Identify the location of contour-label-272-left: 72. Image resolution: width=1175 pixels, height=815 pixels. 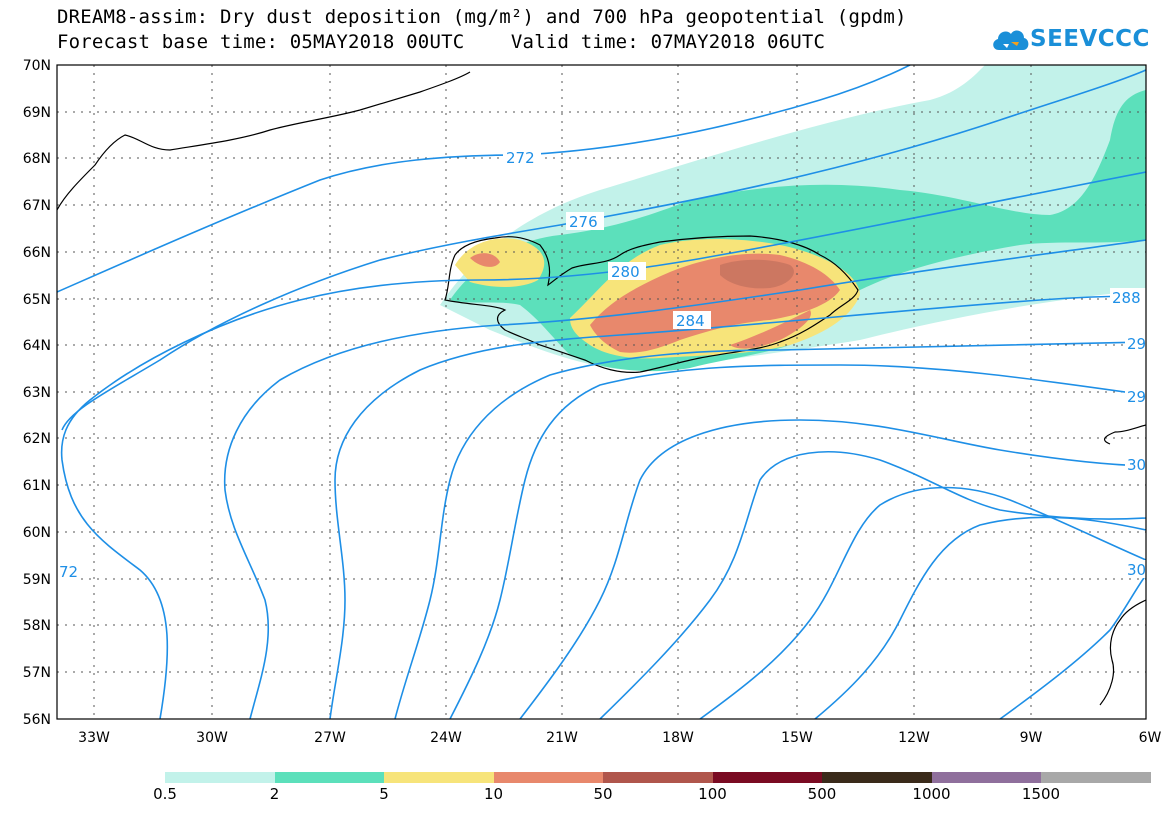
(68, 572).